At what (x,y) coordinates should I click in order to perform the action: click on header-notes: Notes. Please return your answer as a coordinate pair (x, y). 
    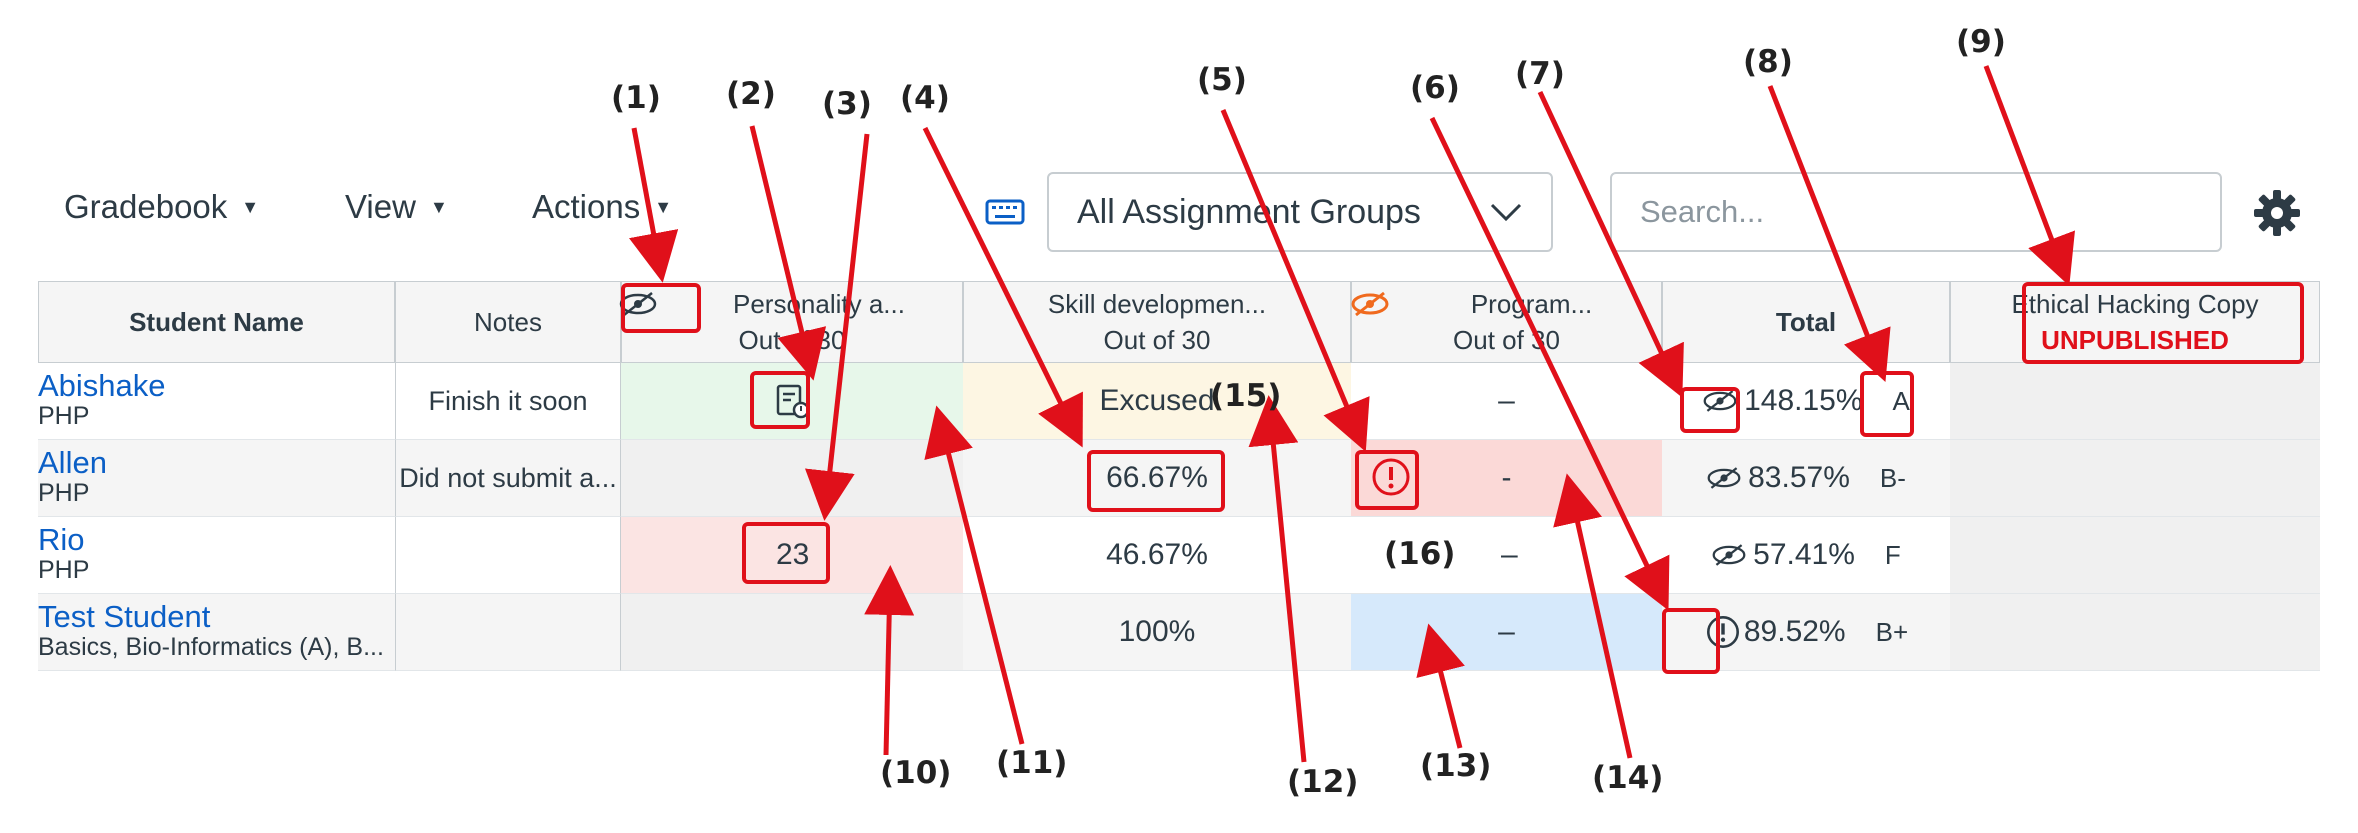
    Looking at the image, I should click on (508, 322).